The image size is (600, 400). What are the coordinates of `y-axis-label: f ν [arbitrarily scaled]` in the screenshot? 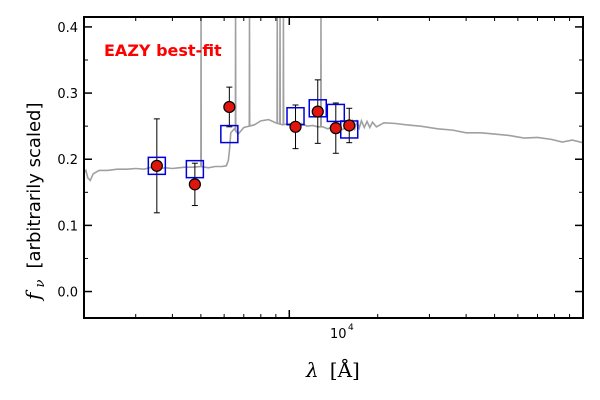 It's located at (34, 202).